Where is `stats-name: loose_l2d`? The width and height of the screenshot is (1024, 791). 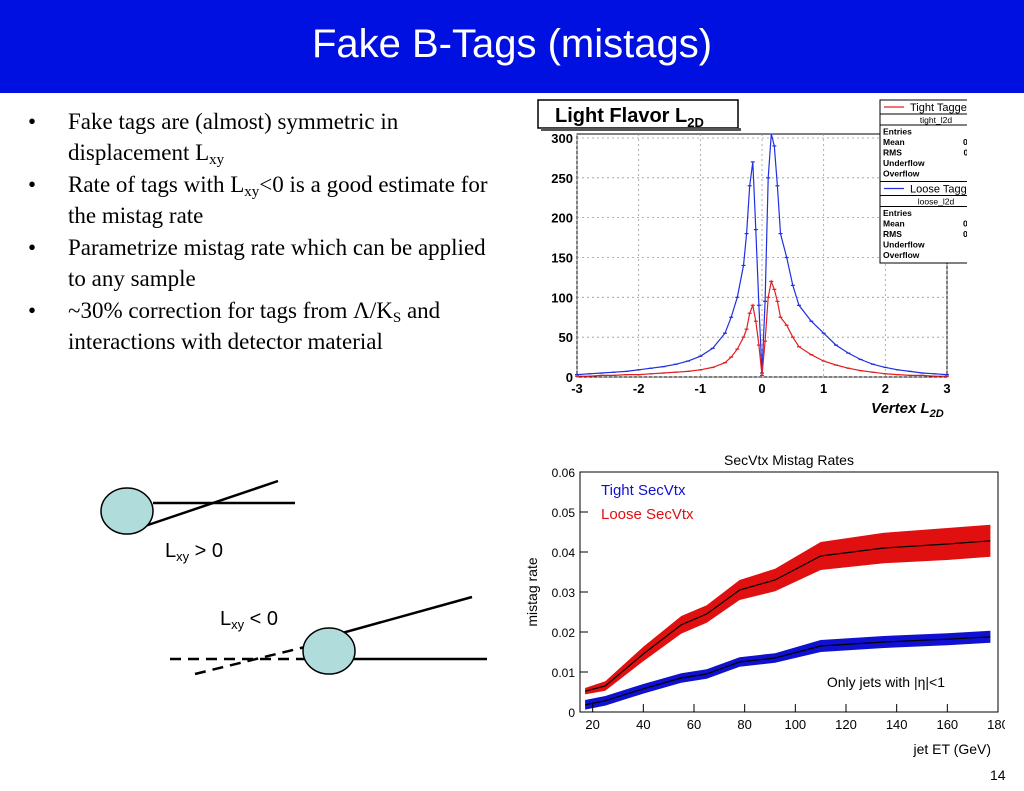
stats-name: loose_l2d is located at coordinates (936, 202).